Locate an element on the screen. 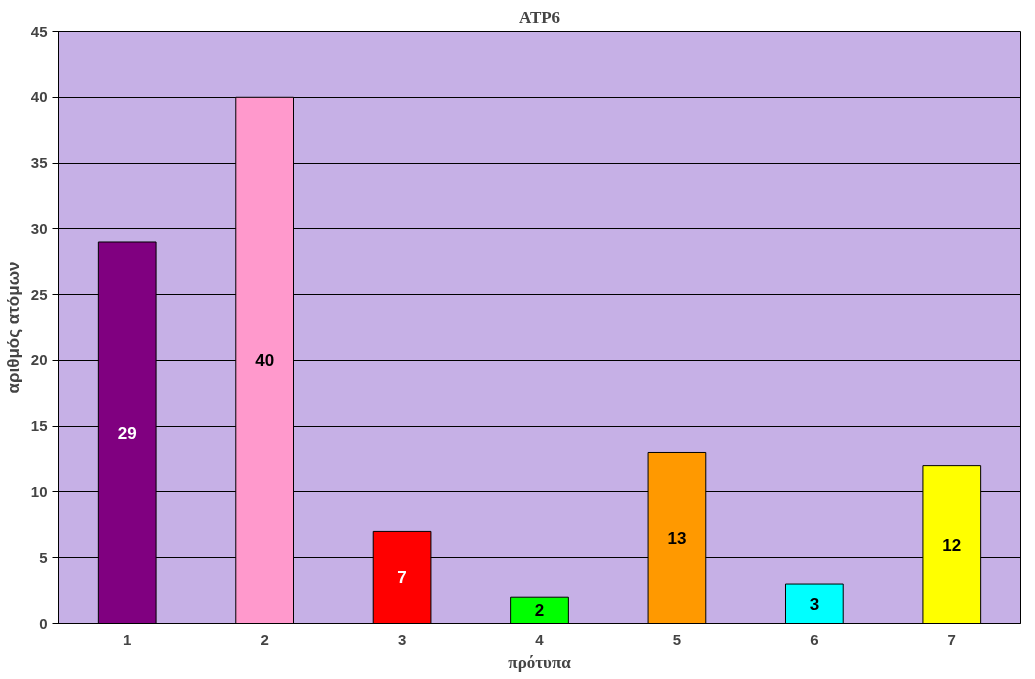  x-tick-label: 2 is located at coordinates (264, 639).